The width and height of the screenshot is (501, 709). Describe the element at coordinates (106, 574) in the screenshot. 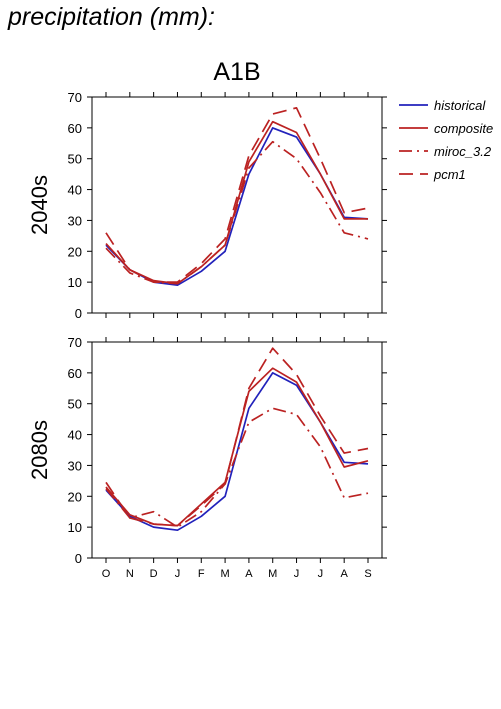

I see `x-tick-label: O` at that location.